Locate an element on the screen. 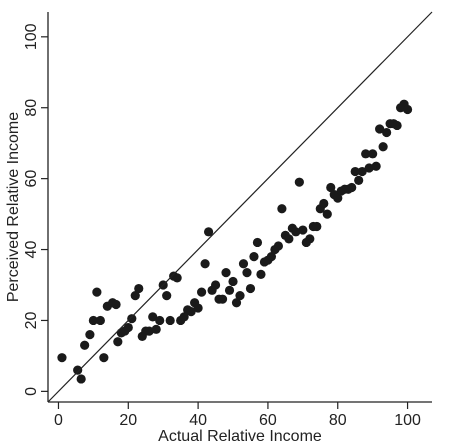 The width and height of the screenshot is (450, 447). y-axis-ticks: 0 20 40 60 80 100 is located at coordinates (35, 209).